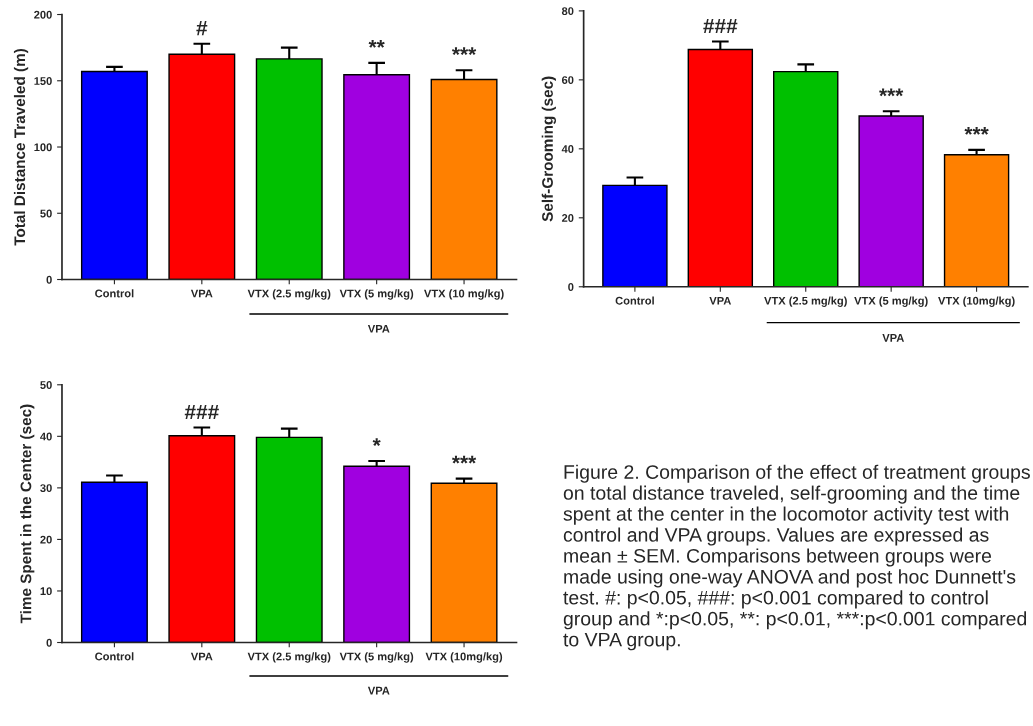  What do you see at coordinates (21, 147) in the screenshot?
I see `y-axis-title: Total Distance Traveled (m)` at bounding box center [21, 147].